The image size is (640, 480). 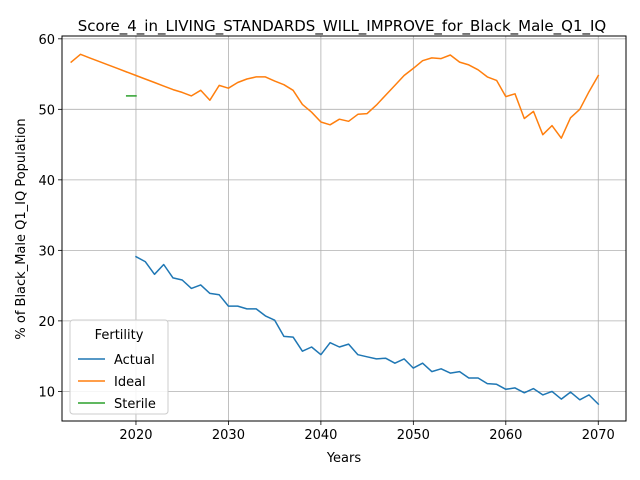 What do you see at coordinates (135, 435) in the screenshot?
I see `x-tick-label: 2020` at bounding box center [135, 435].